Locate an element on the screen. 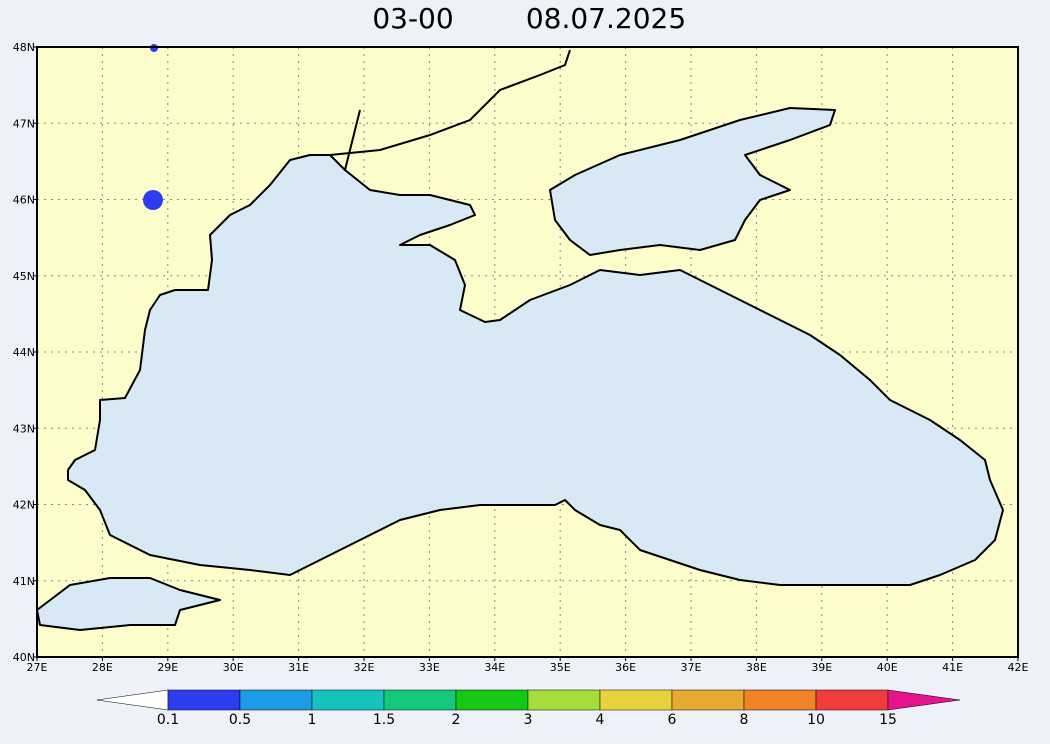 The height and width of the screenshot is (744, 1050). x-tick-label: 37E is located at coordinates (691, 667).